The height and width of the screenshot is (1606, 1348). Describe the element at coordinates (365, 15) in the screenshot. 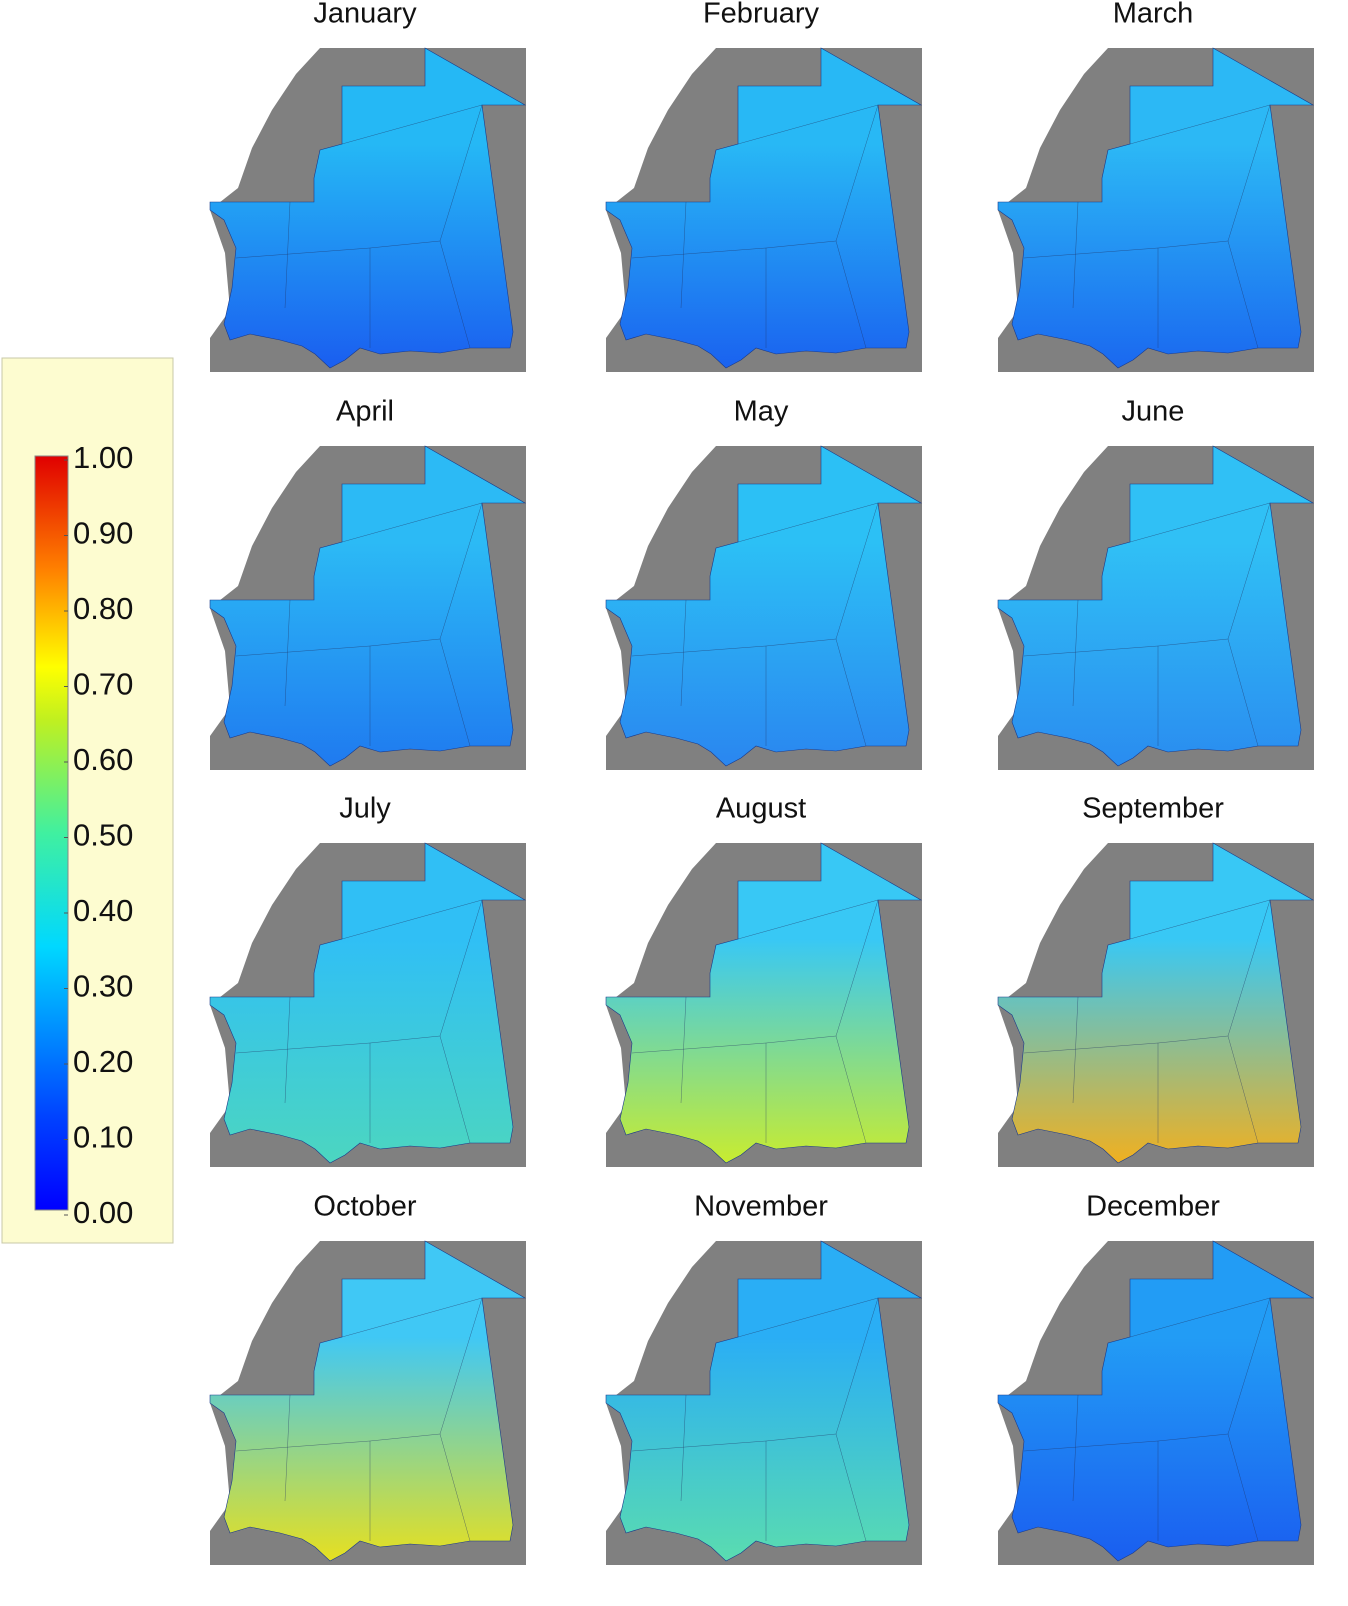

I see `panel-title: January` at that location.